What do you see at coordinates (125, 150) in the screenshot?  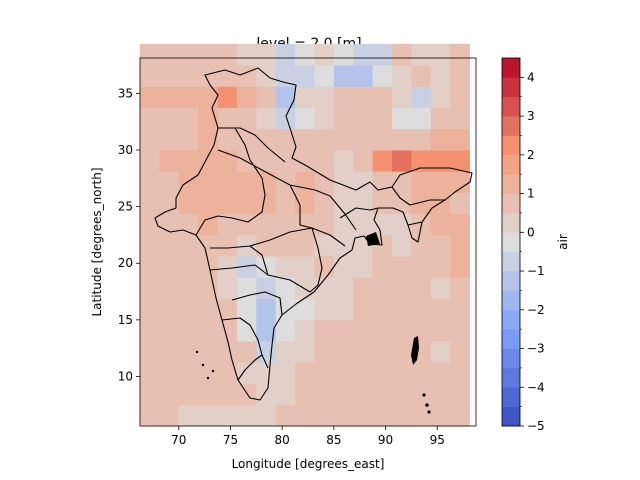 I see `y-tick-label: 30` at bounding box center [125, 150].